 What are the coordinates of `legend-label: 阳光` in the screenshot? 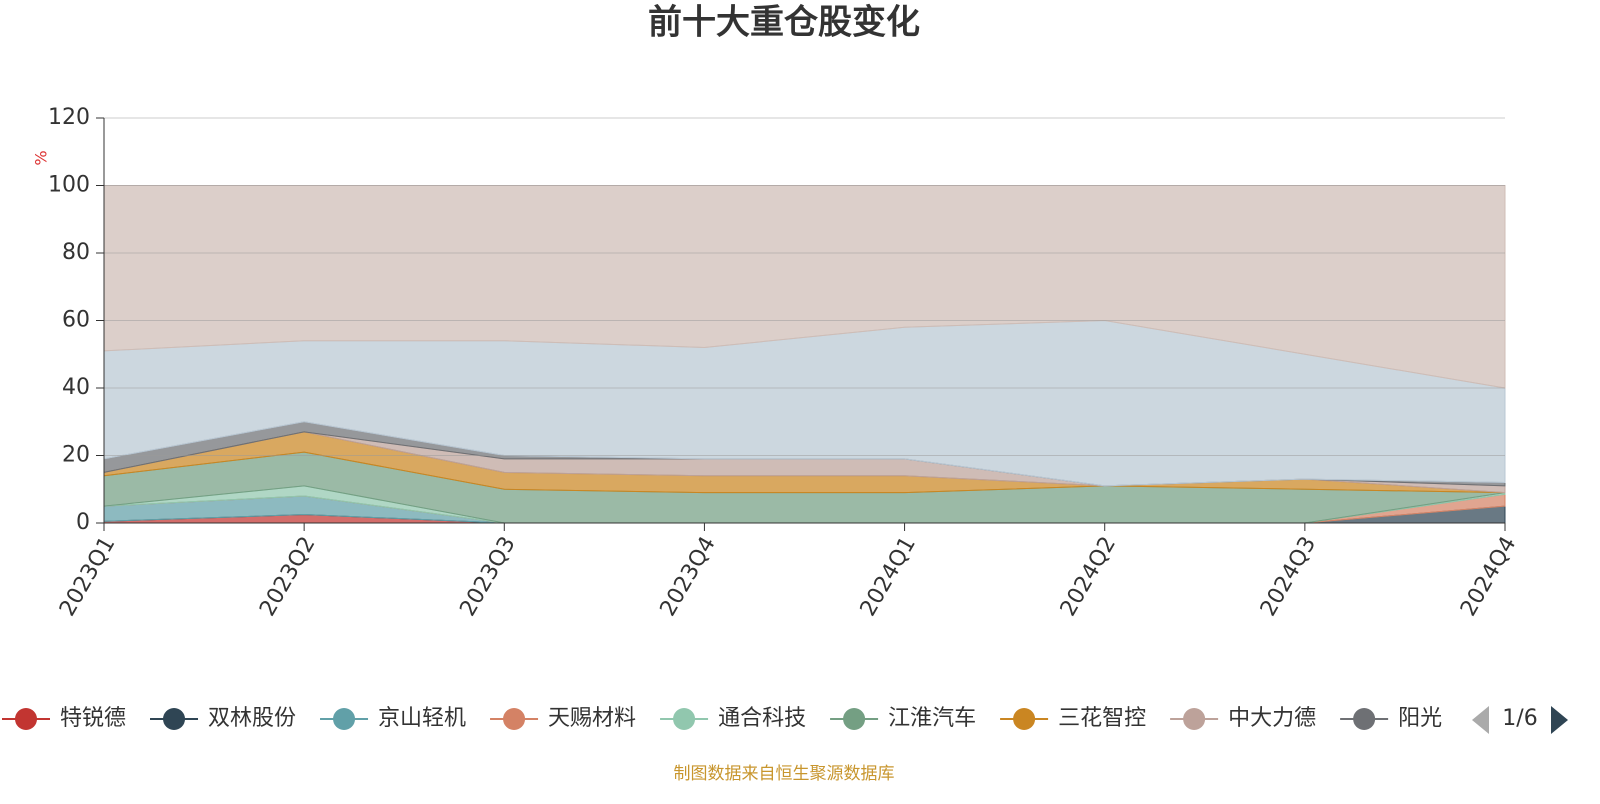 It's located at (1420, 718).